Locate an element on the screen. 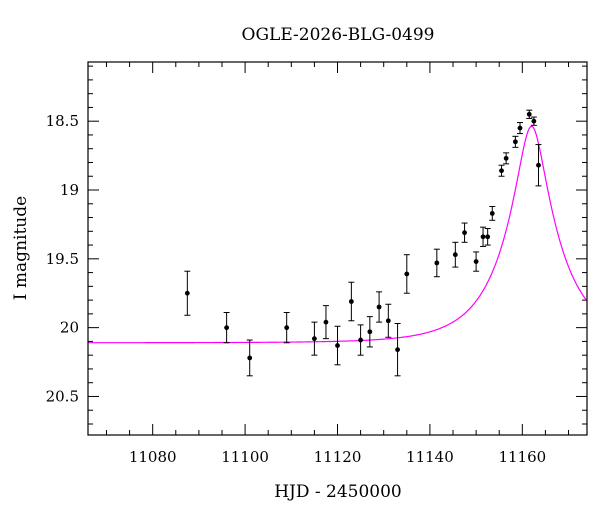  chart-title: OGLE-2026-BLG-0499 is located at coordinates (338, 35).